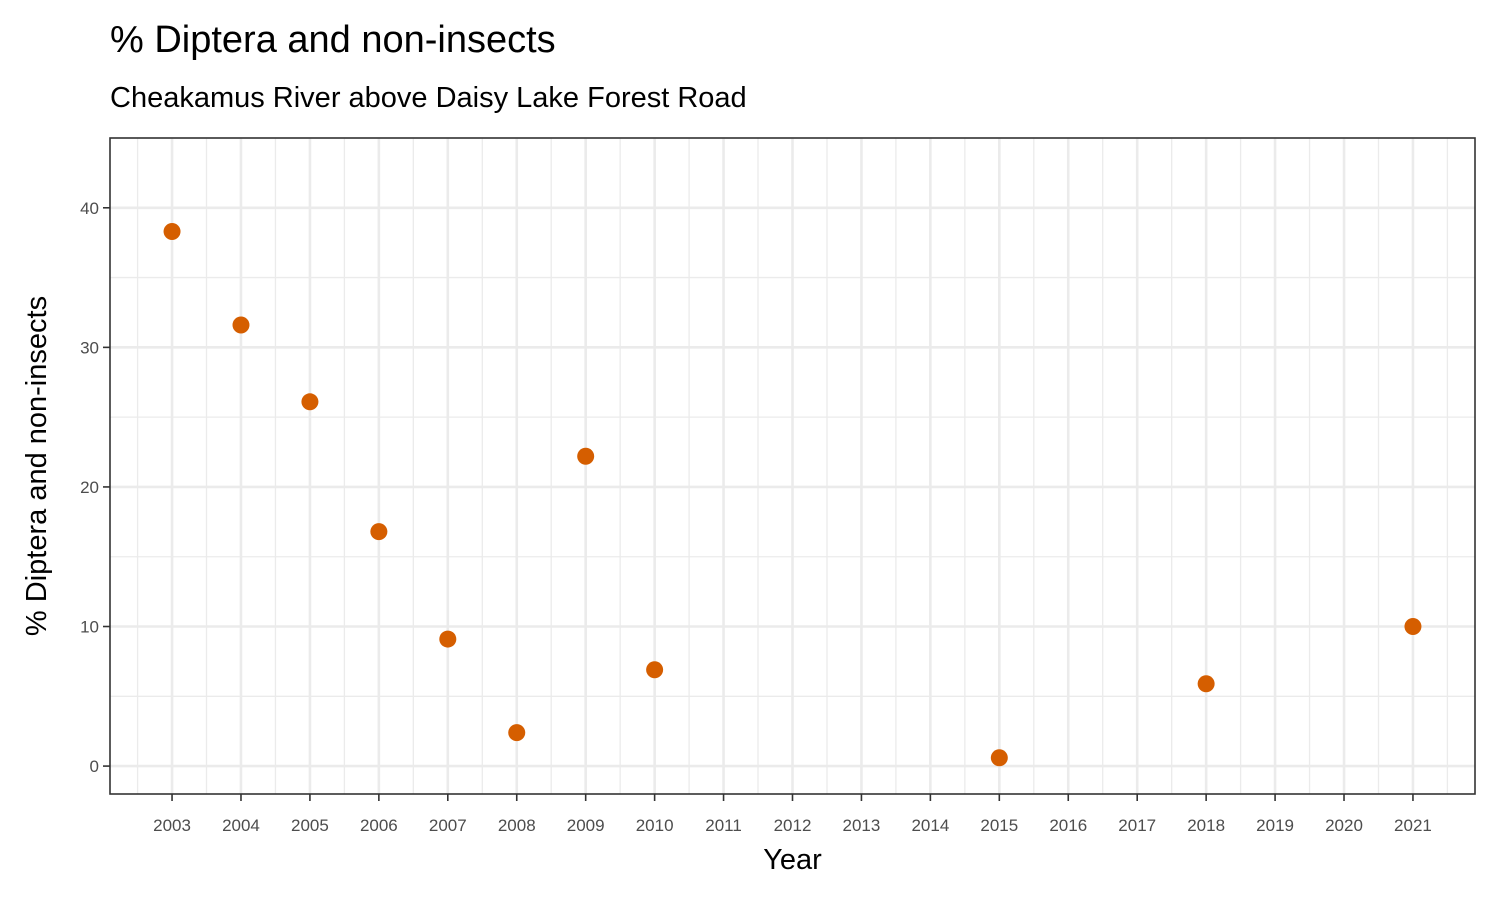 The width and height of the screenshot is (1500, 900). I want to click on x-tick-label: 2007, so click(448, 825).